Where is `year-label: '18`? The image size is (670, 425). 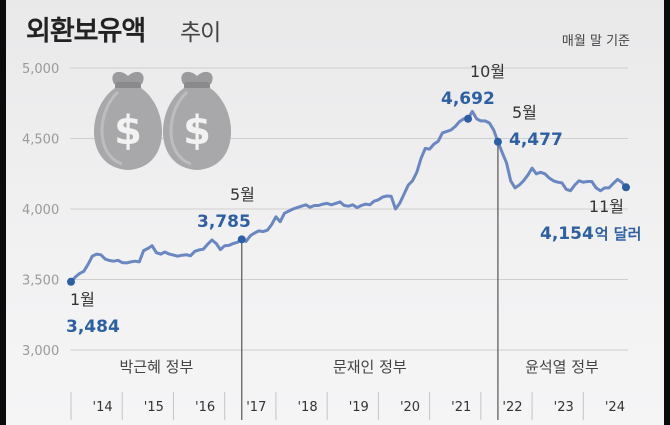
year-label: '18 is located at coordinates (307, 407).